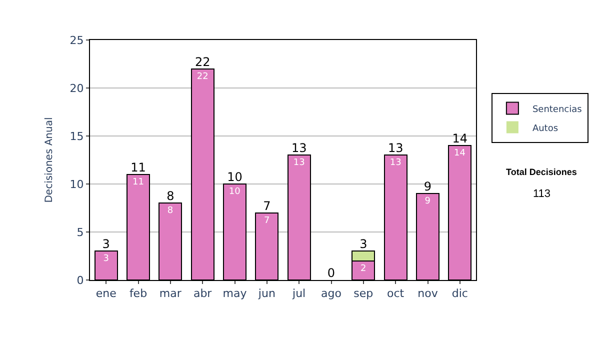 The image size is (600, 340). What do you see at coordinates (80, 232) in the screenshot?
I see `y-tick-label: 5` at bounding box center [80, 232].